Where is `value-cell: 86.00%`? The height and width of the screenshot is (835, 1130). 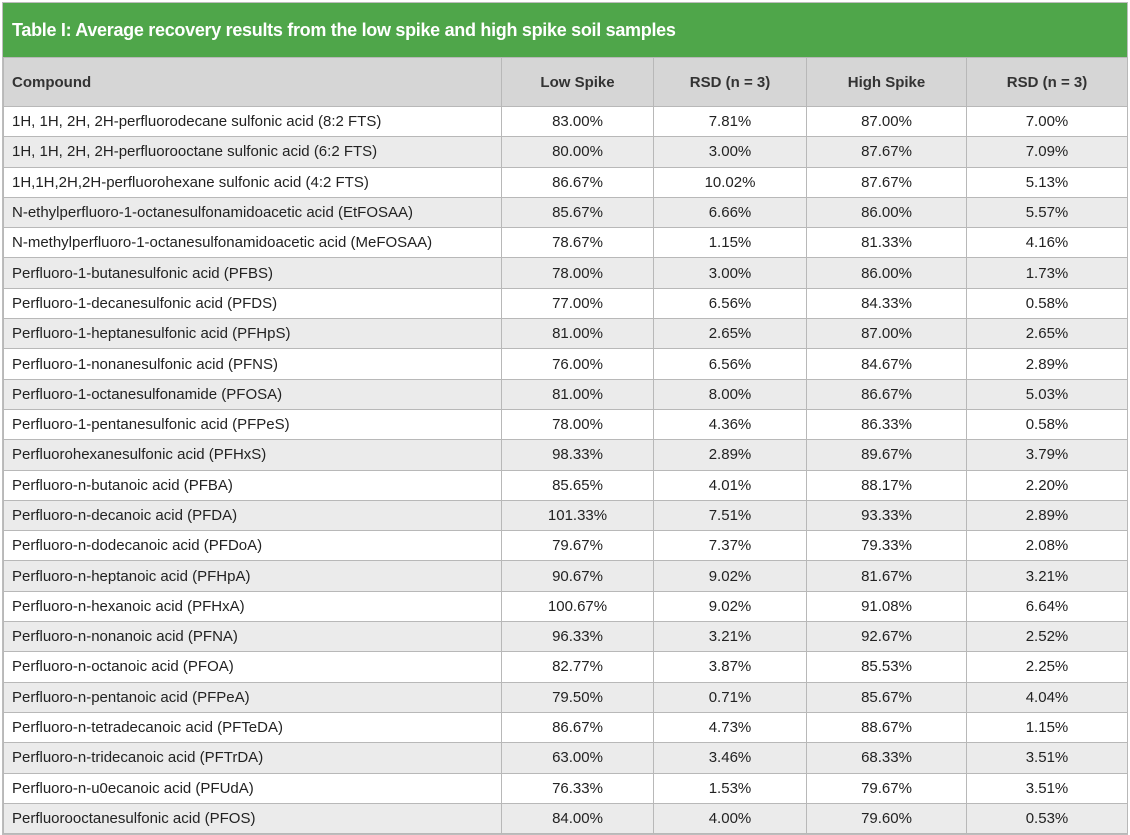 value-cell: 86.00% is located at coordinates (886, 212).